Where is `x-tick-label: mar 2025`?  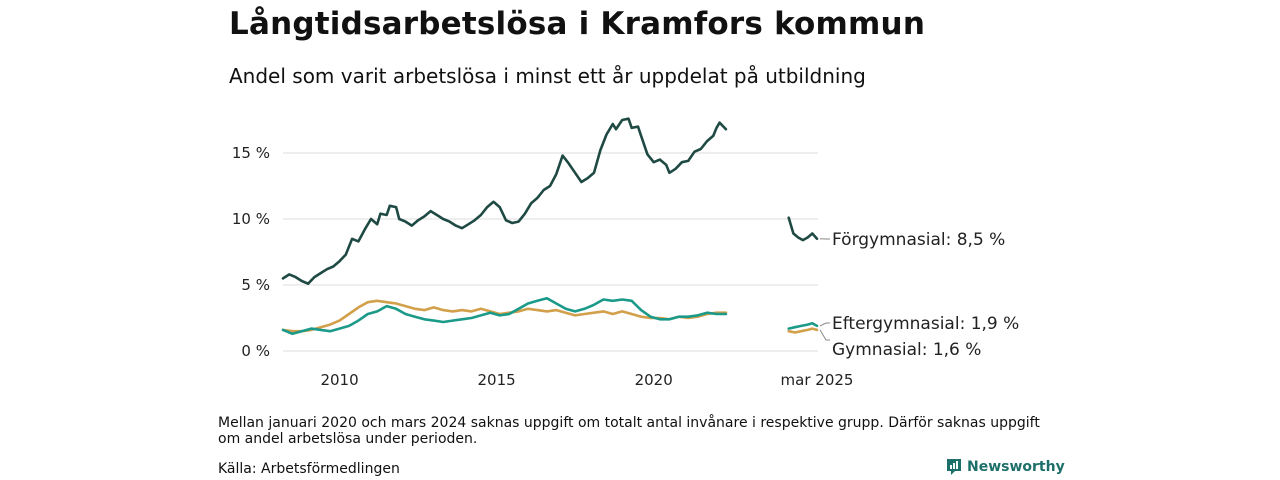 x-tick-label: mar 2025 is located at coordinates (817, 380).